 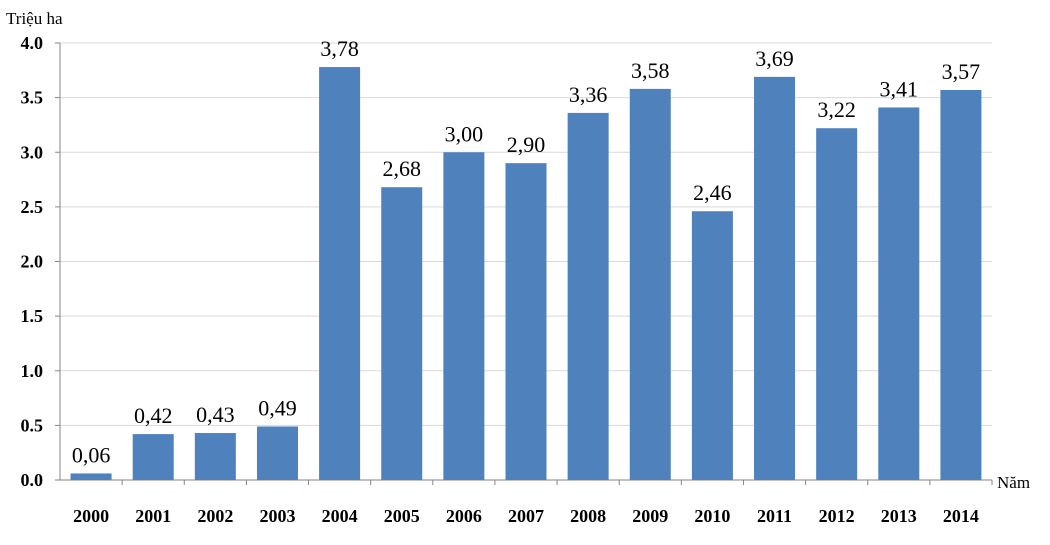 What do you see at coordinates (215, 414) in the screenshot?
I see `data-label: 0,43` at bounding box center [215, 414].